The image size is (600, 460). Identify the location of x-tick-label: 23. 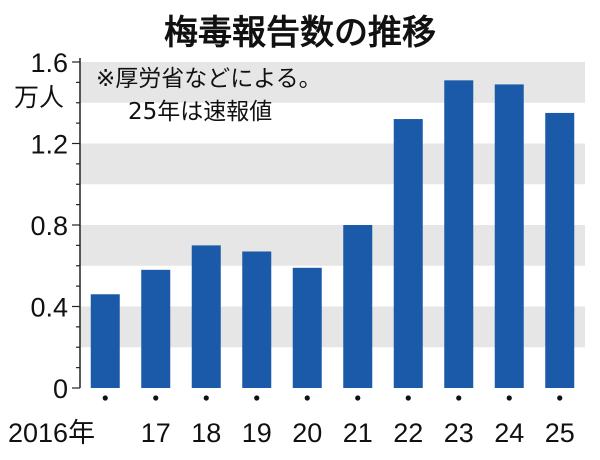
(459, 433).